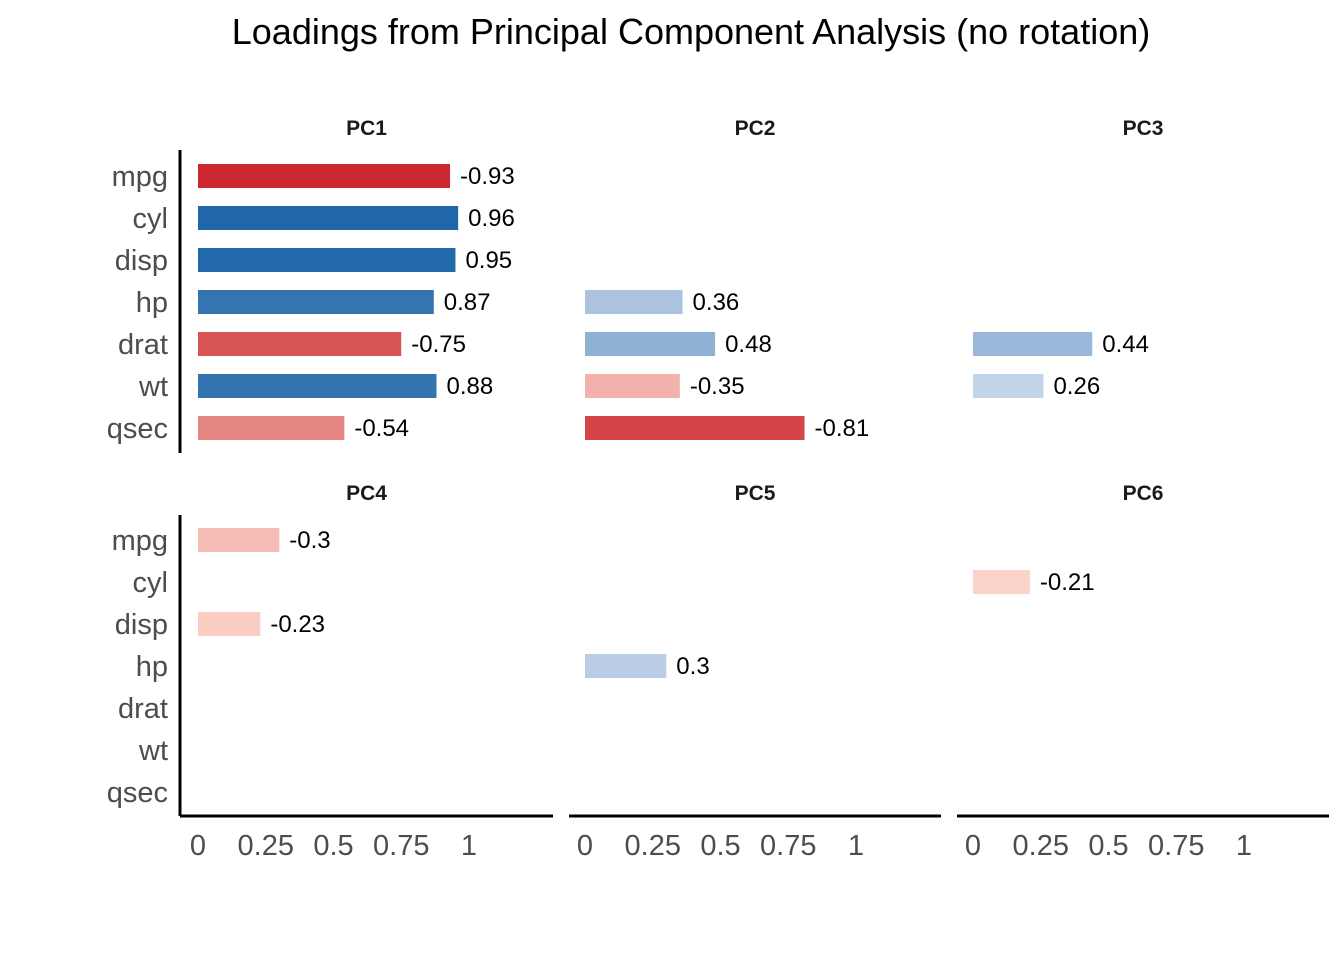 The image size is (1344, 965). What do you see at coordinates (716, 302) in the screenshot?
I see `data-label: 0.36` at bounding box center [716, 302].